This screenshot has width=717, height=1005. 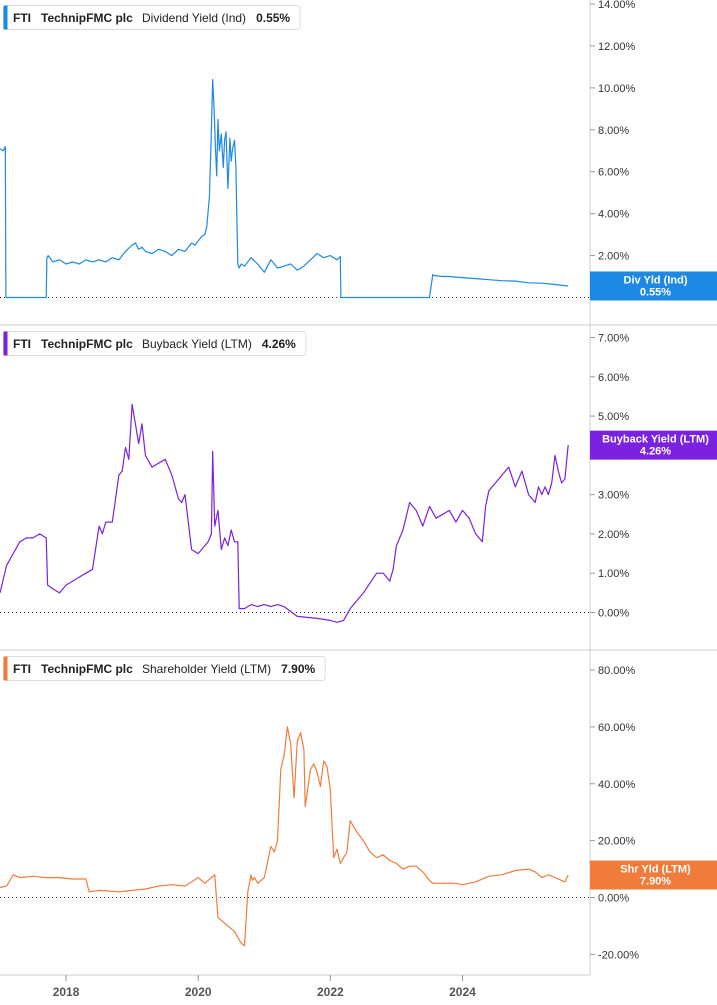 What do you see at coordinates (655, 882) in the screenshot?
I see `value-badge-value: 7.90%` at bounding box center [655, 882].